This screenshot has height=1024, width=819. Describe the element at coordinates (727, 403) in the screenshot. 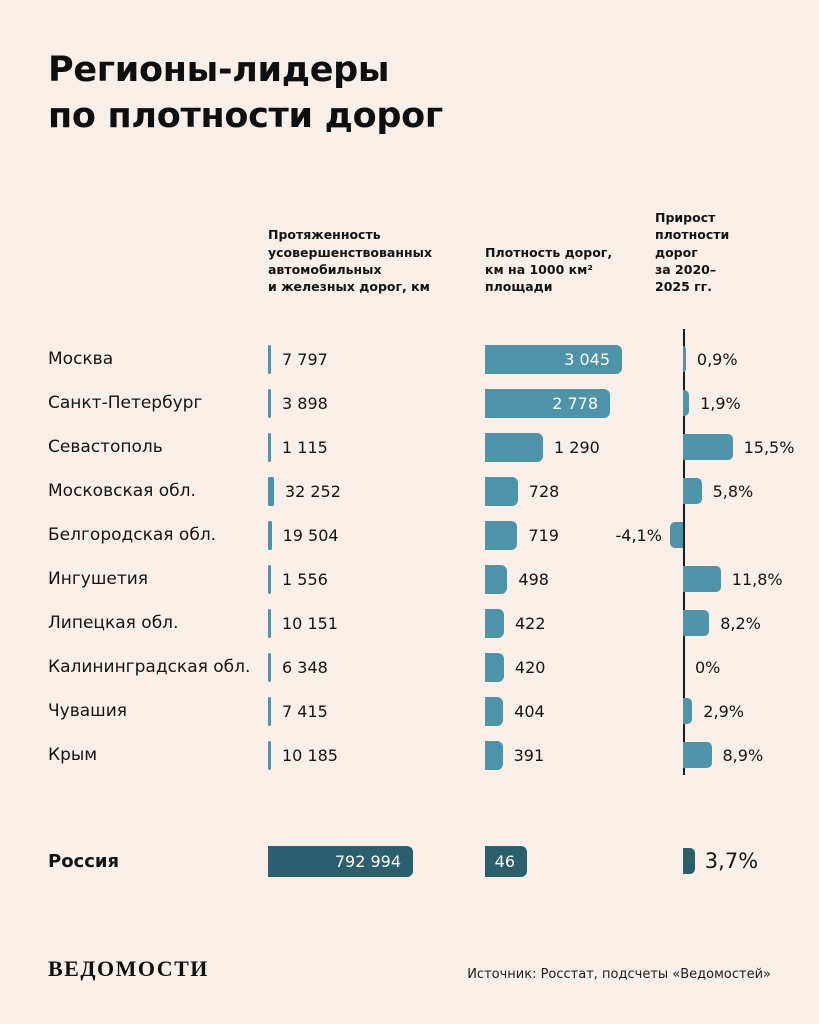

I see `growth-cell: 1,9%` at that location.